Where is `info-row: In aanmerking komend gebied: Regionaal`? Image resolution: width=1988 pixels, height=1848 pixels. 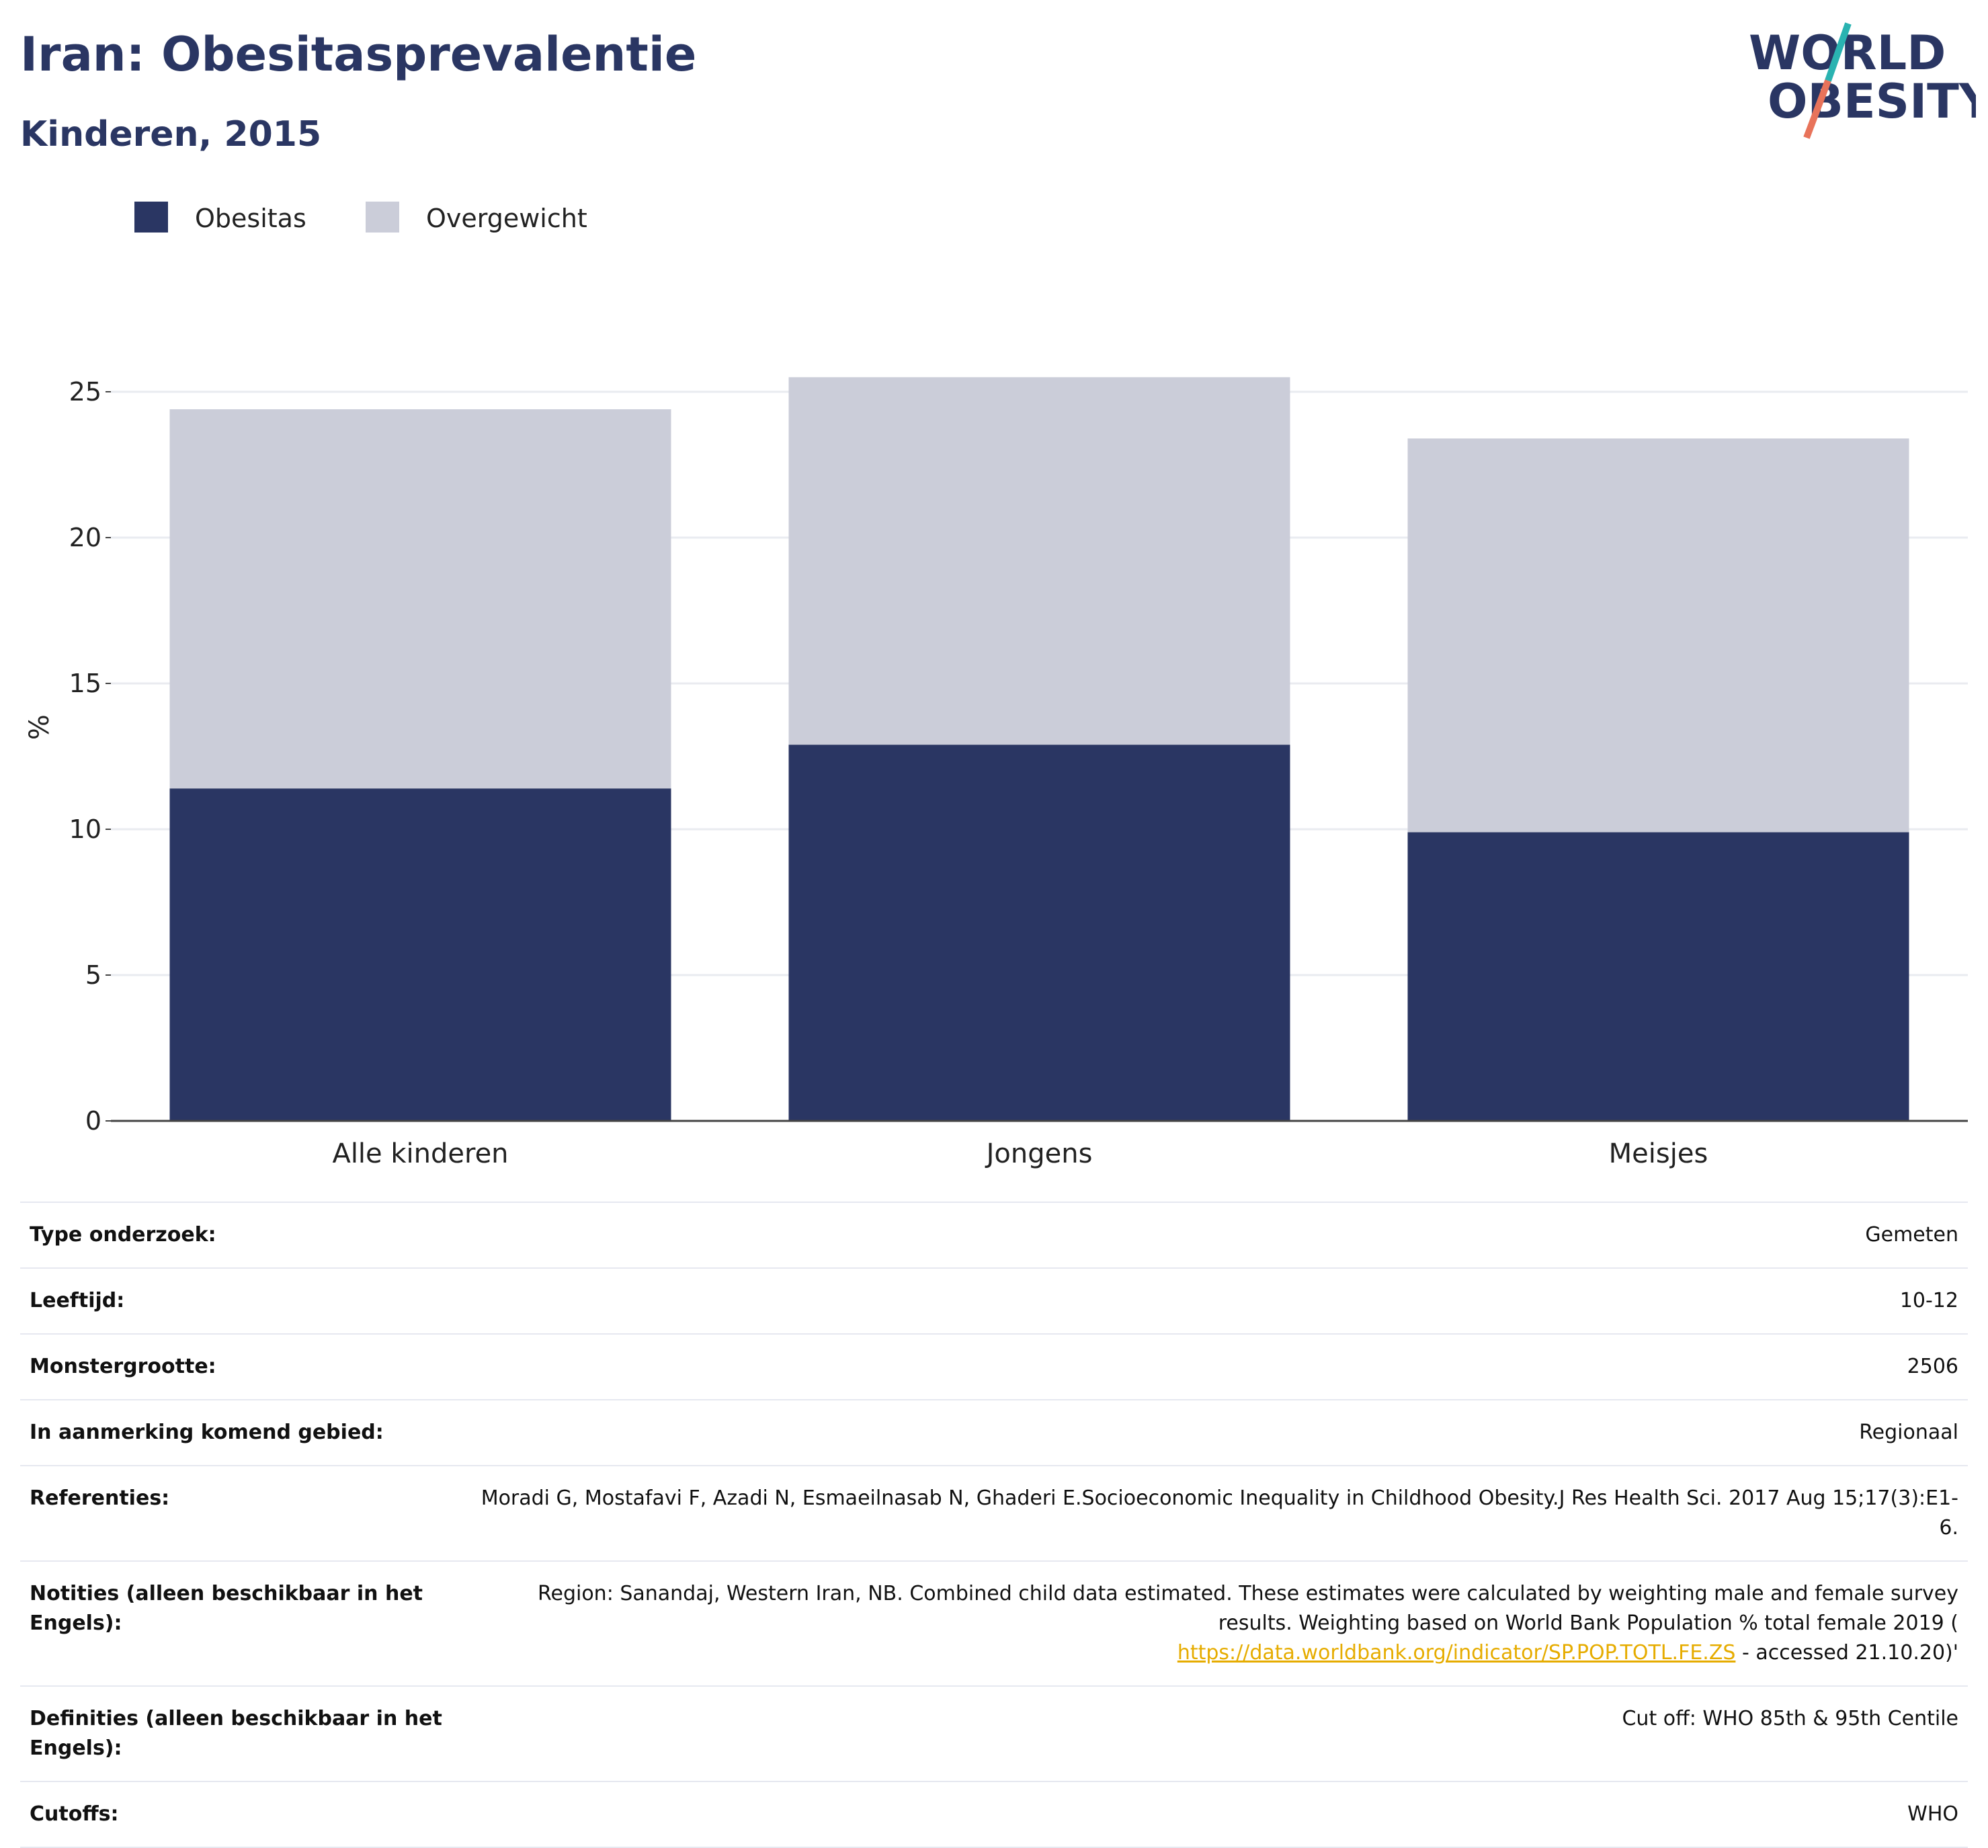 info-row: In aanmerking komend gebied: Regionaal is located at coordinates (994, 1433).